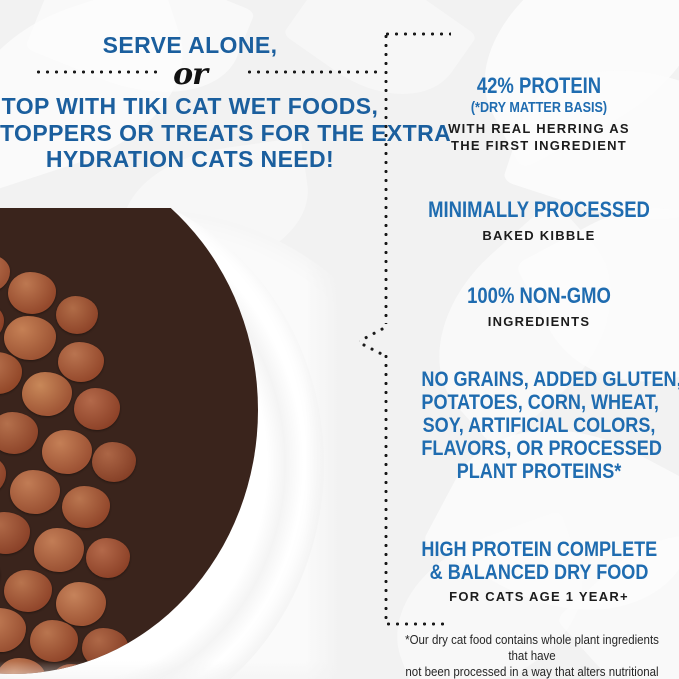  Describe the element at coordinates (539, 321) in the screenshot. I see `feature-nongmo-body-1: INGREDIENTS` at that location.